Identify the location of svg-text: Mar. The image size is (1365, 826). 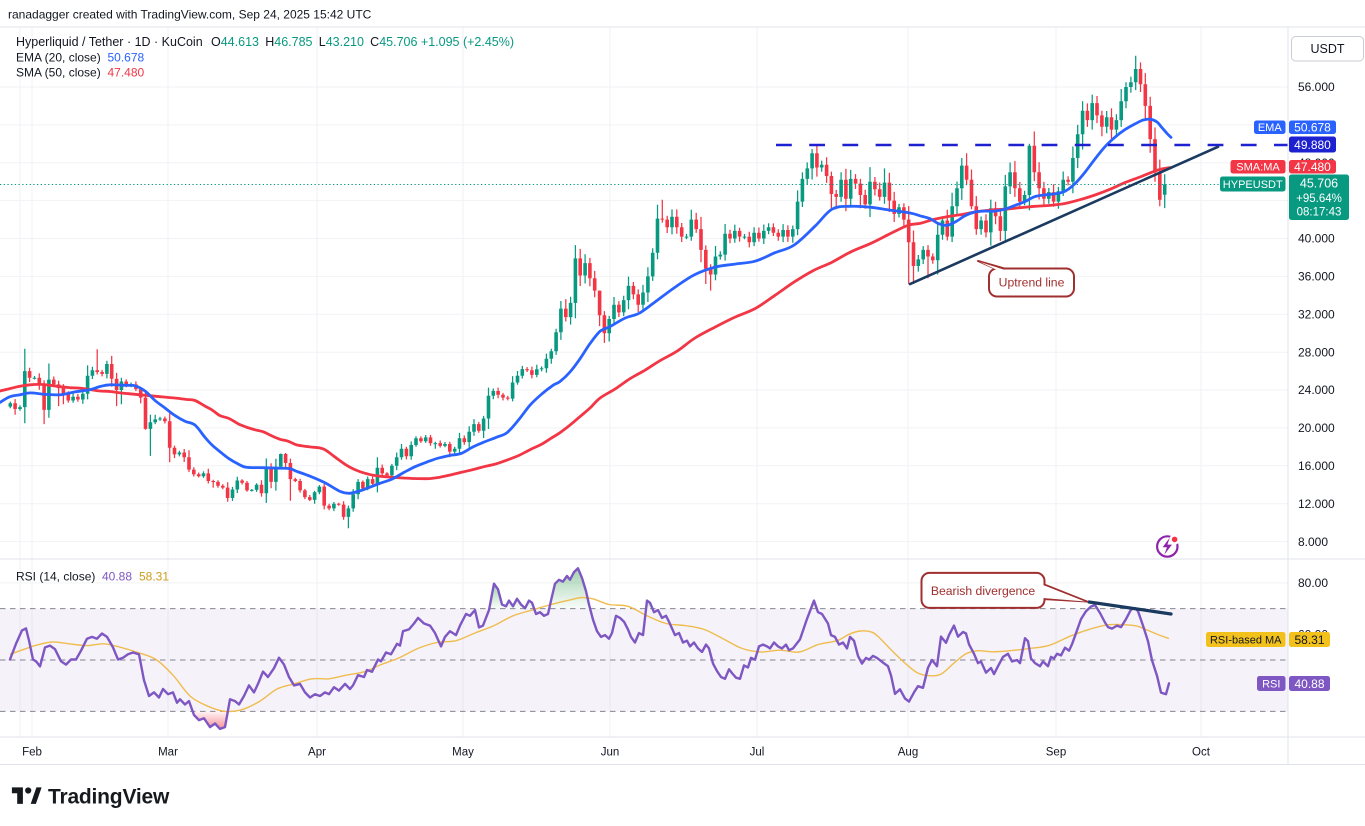
(168, 753).